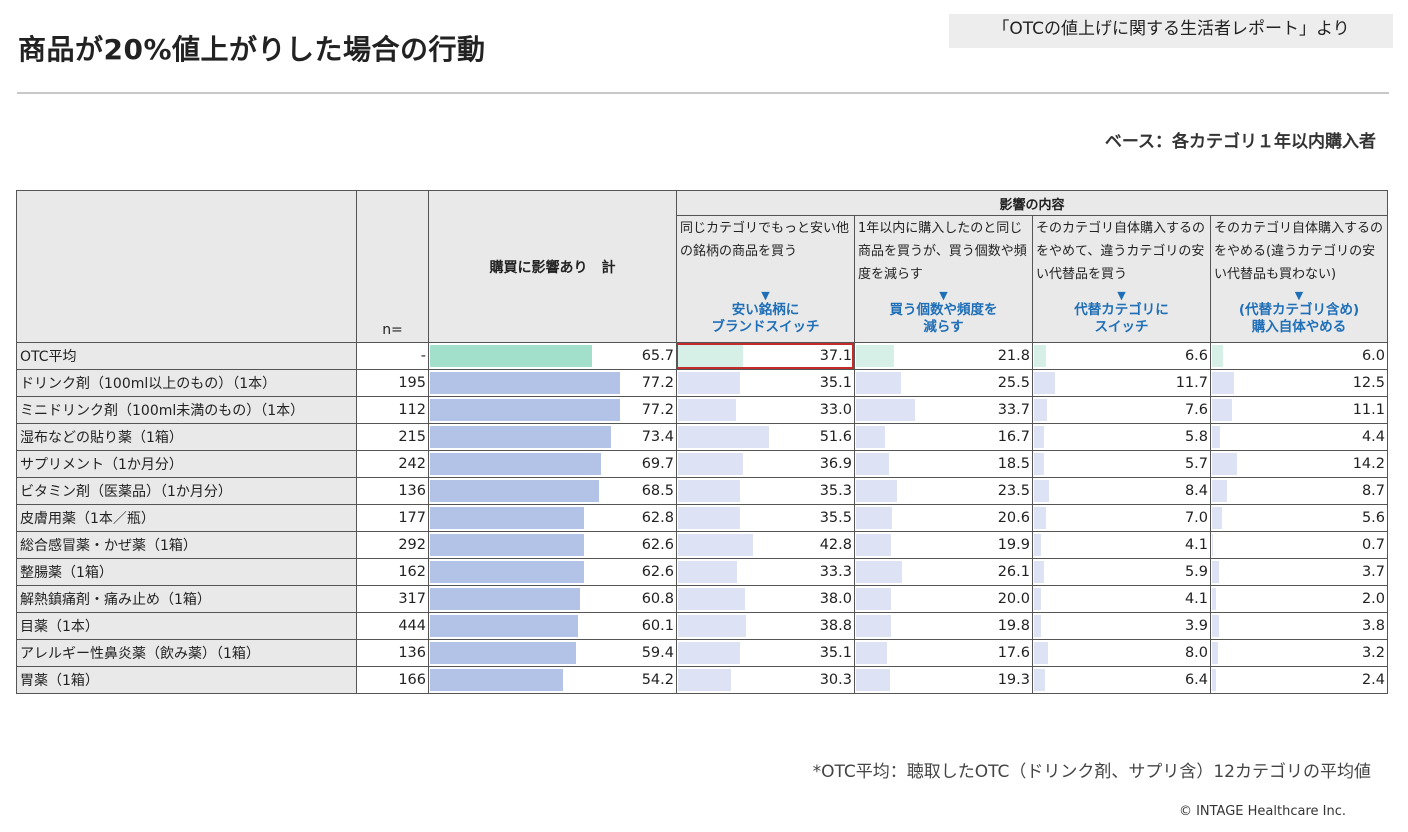  I want to click on table-row: 胃薬（1箱） 166 54.2 30.3 19.3 6.4 2.4, so click(702, 680).